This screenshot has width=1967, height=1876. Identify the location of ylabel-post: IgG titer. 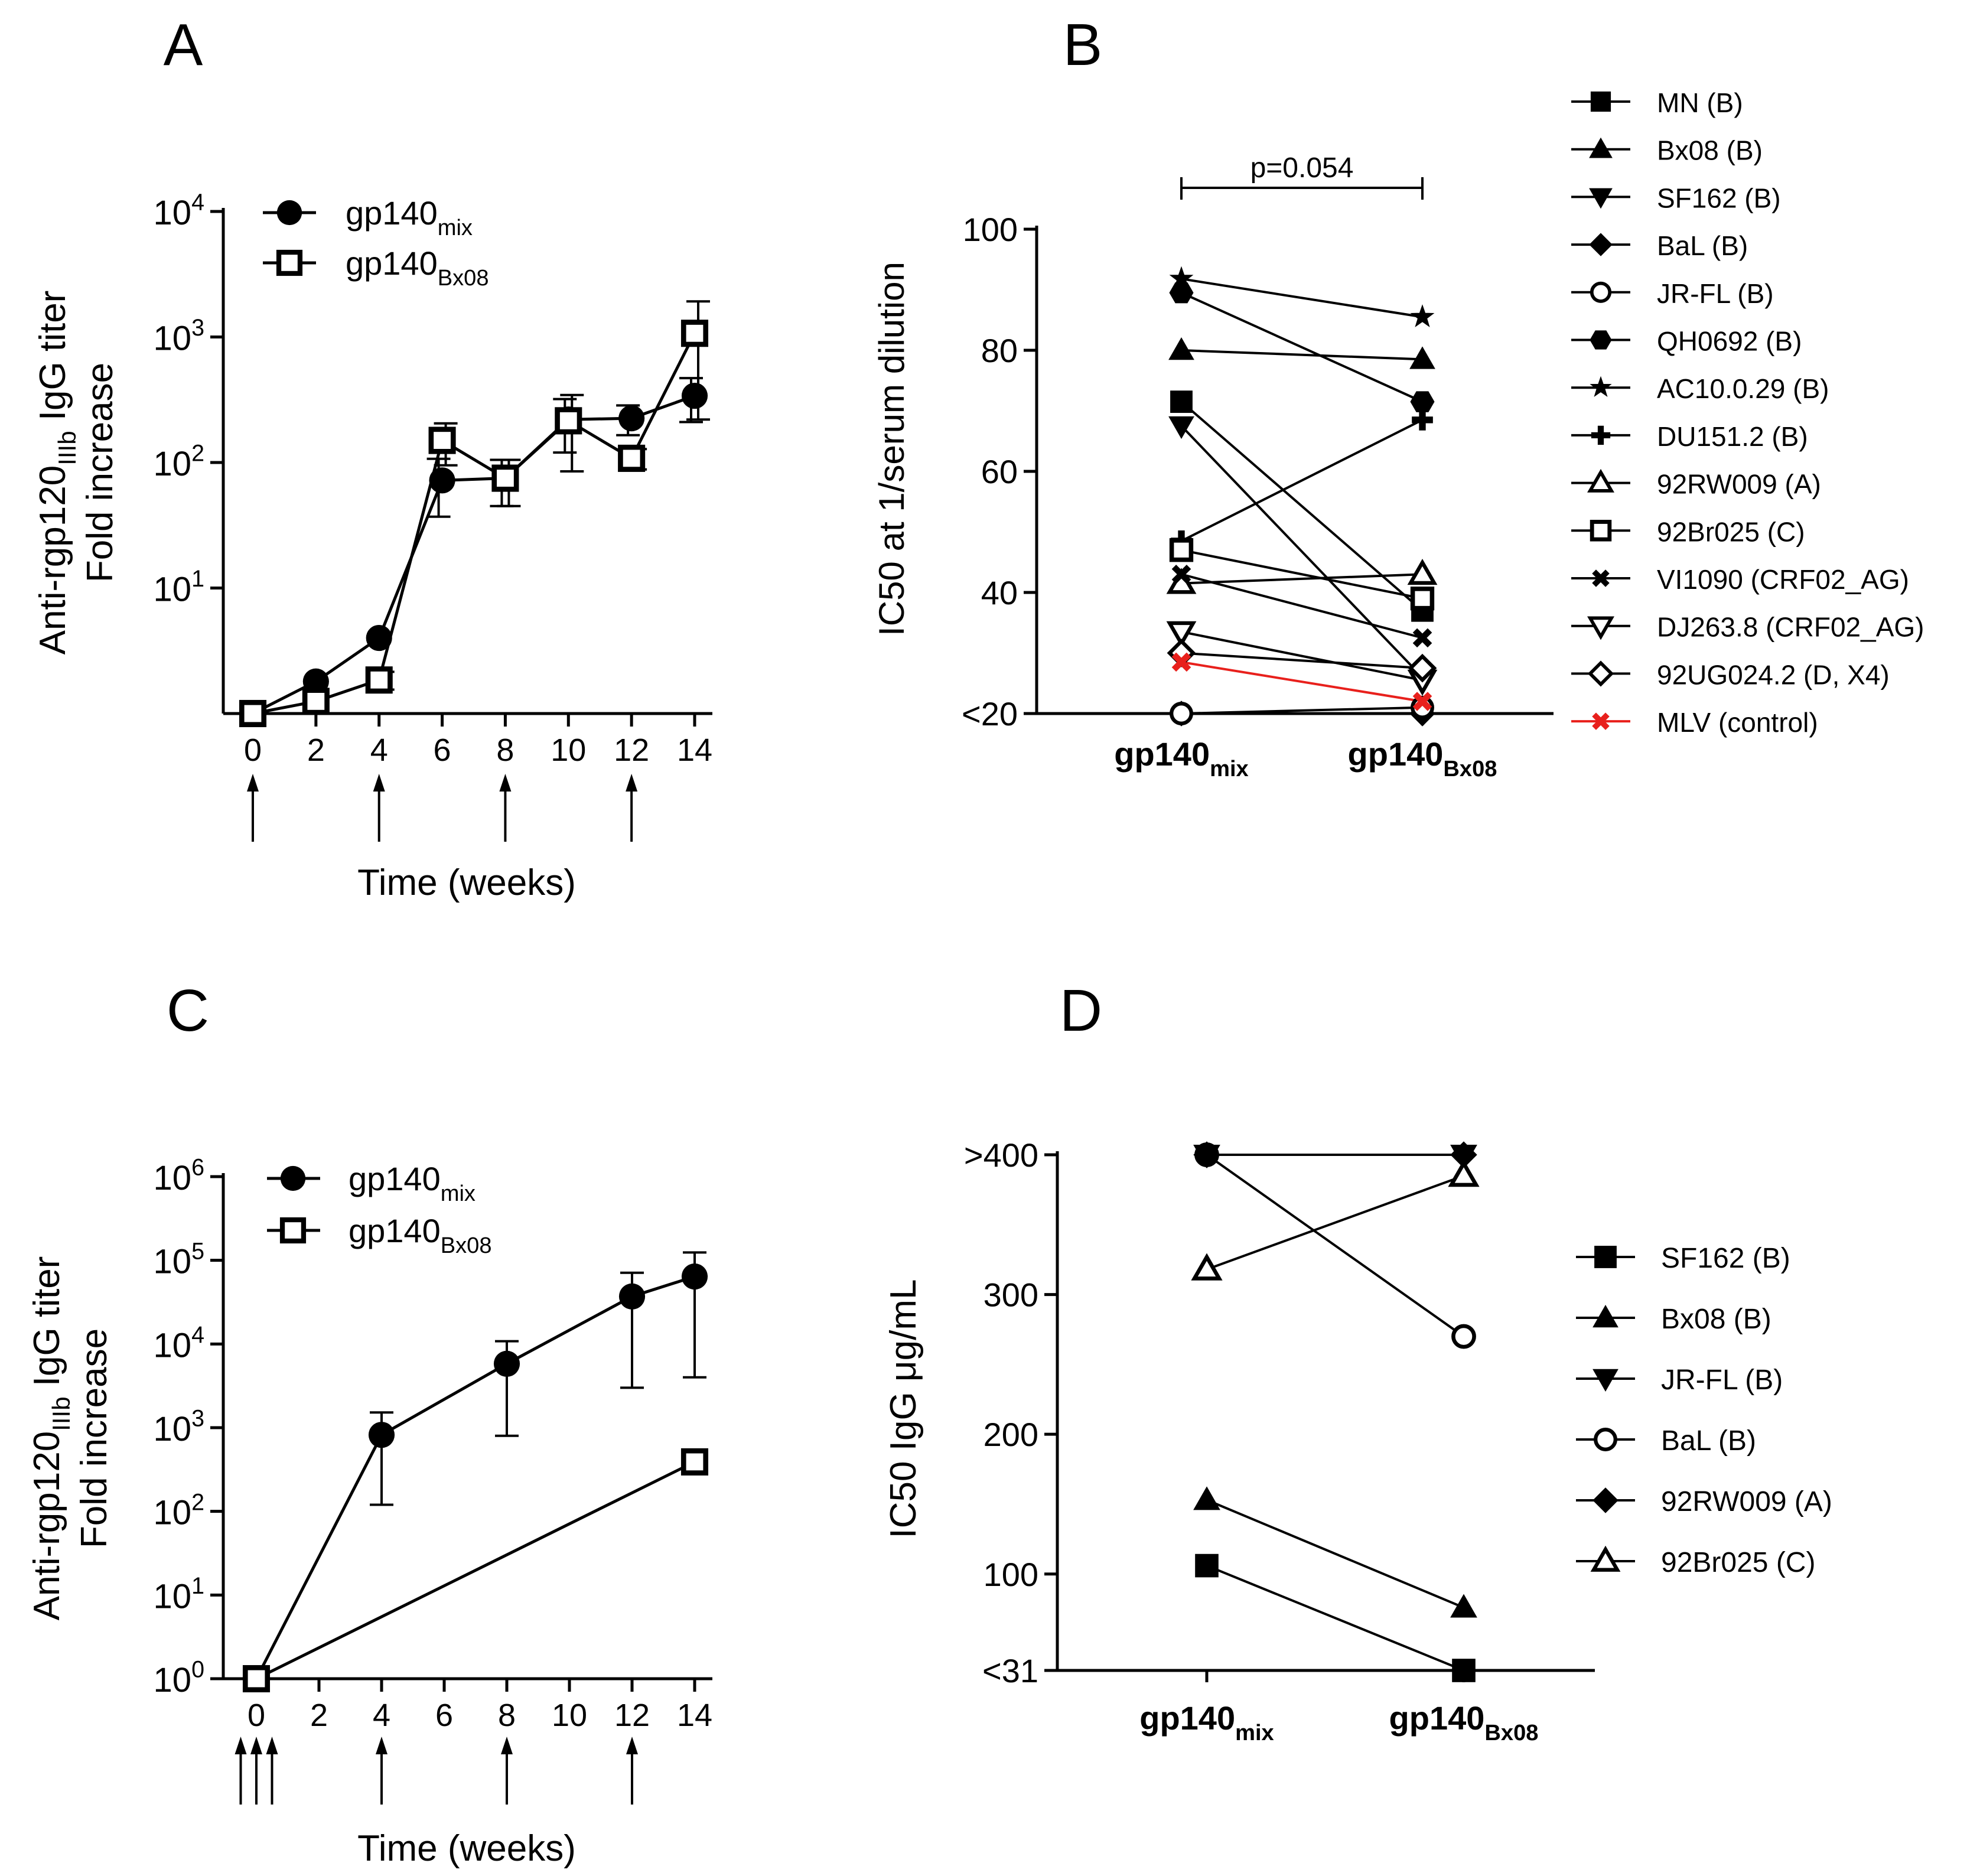
(52, 361).